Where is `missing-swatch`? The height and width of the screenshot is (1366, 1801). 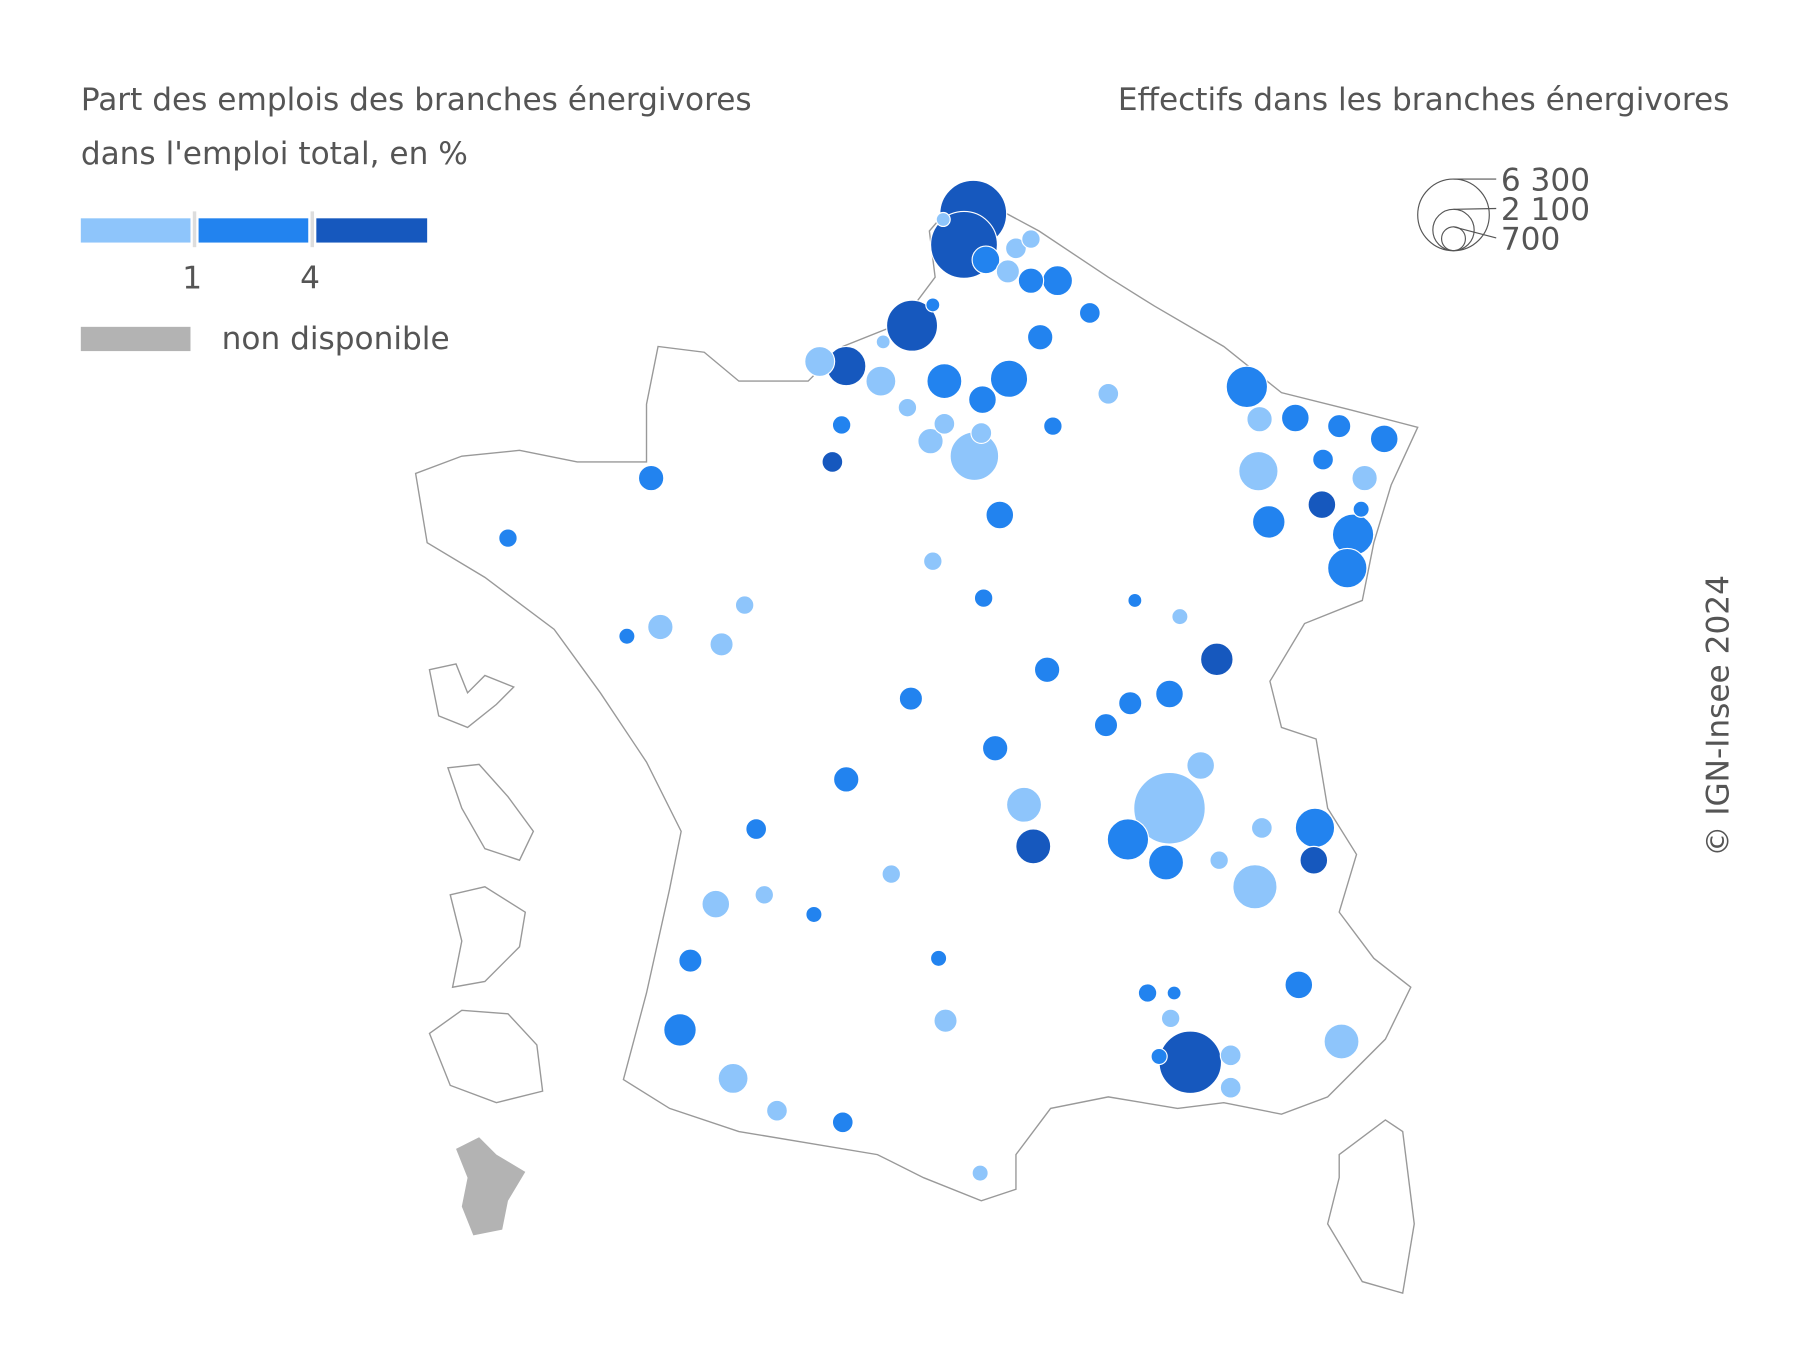 missing-swatch is located at coordinates (135, 339).